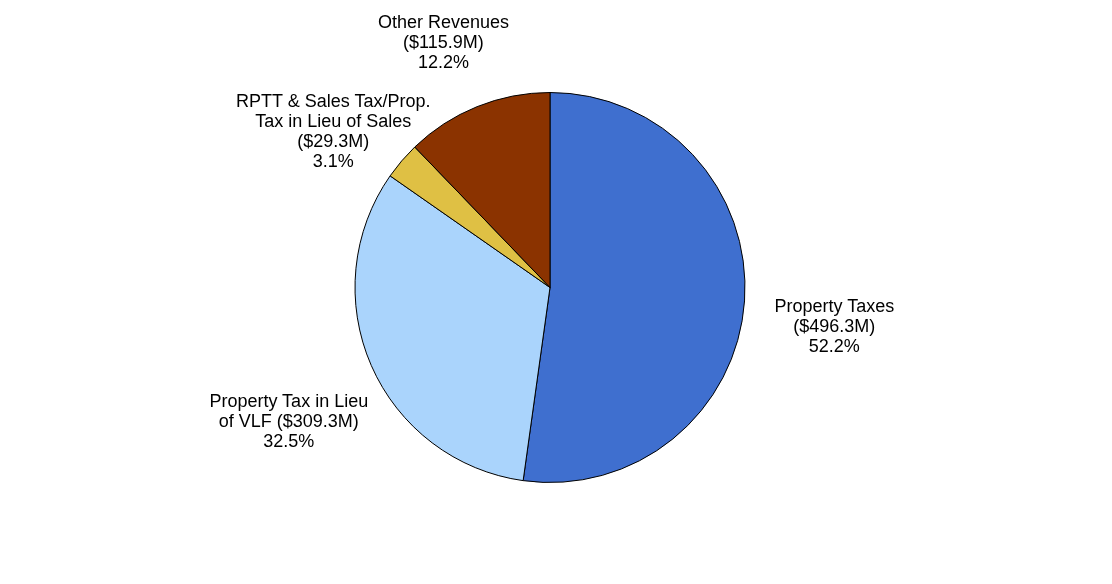 This screenshot has height=584, width=1112. I want to click on slice-label: RPTT & Sales Tax/Prop. Tax in Lieu of Sales ($29.3M), so click(333, 121).